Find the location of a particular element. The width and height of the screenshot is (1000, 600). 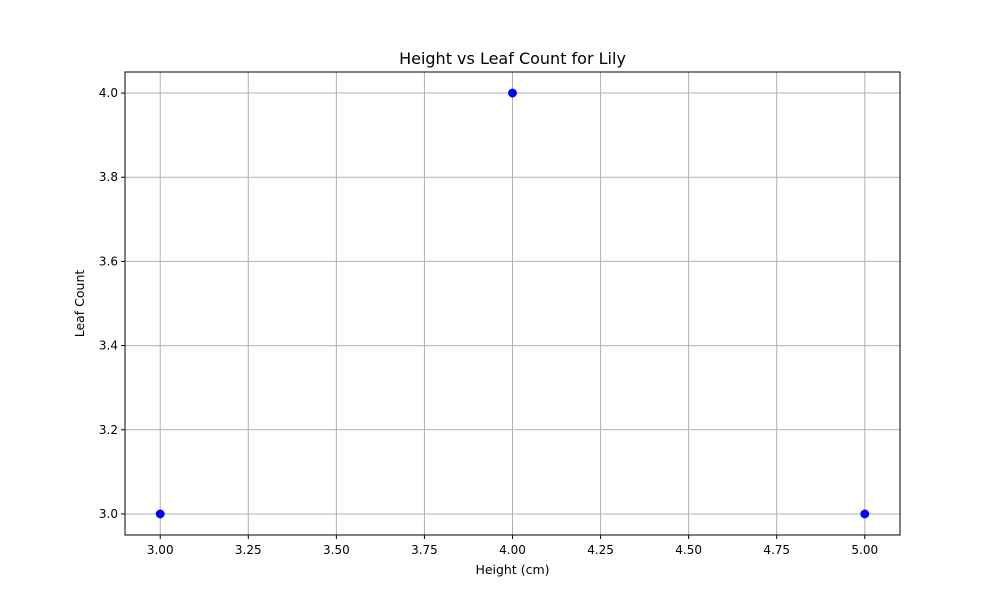

y-tick-label: 3.8 is located at coordinates (108, 177).